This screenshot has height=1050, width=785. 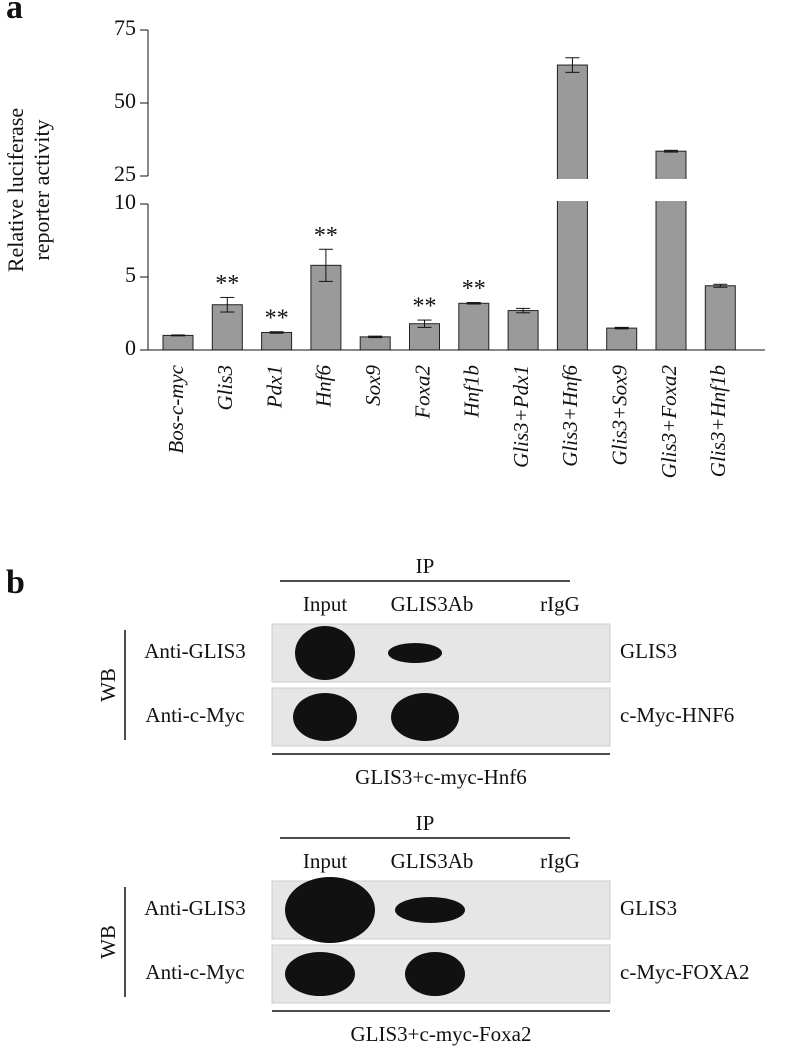 What do you see at coordinates (570, 416) in the screenshot?
I see `x-tick-label: Glis3+Hnf6` at bounding box center [570, 416].